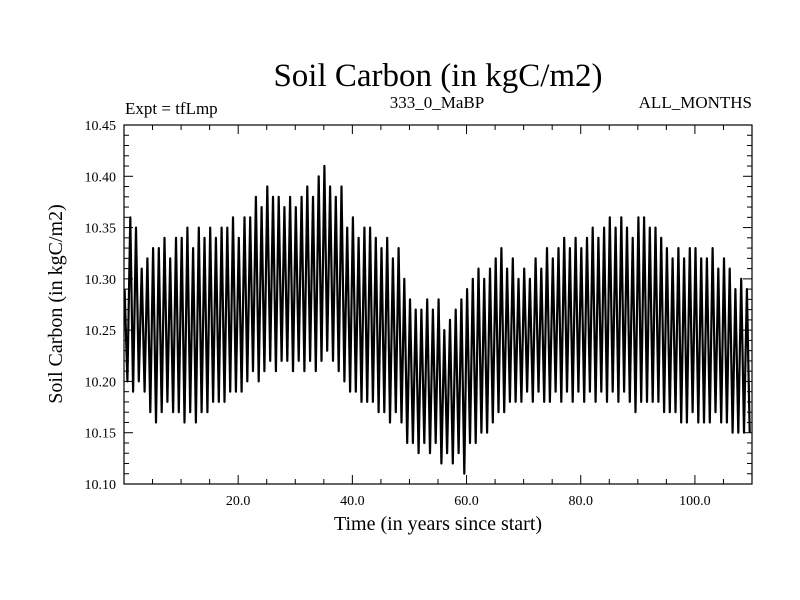 The image size is (800, 600). I want to click on y-tick-label: 10.35, so click(101, 229).